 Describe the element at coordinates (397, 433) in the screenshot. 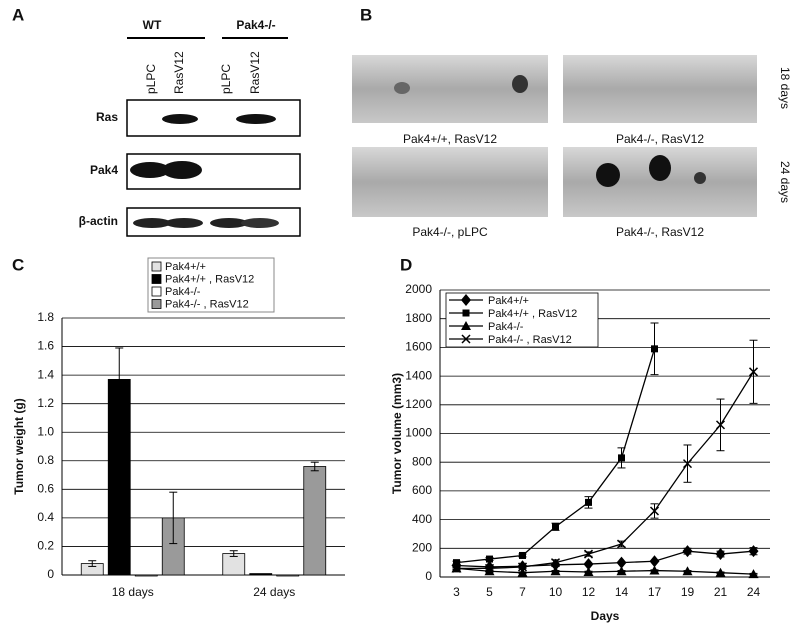

I see `y-axis-label: Tumor volume (mm3)` at that location.